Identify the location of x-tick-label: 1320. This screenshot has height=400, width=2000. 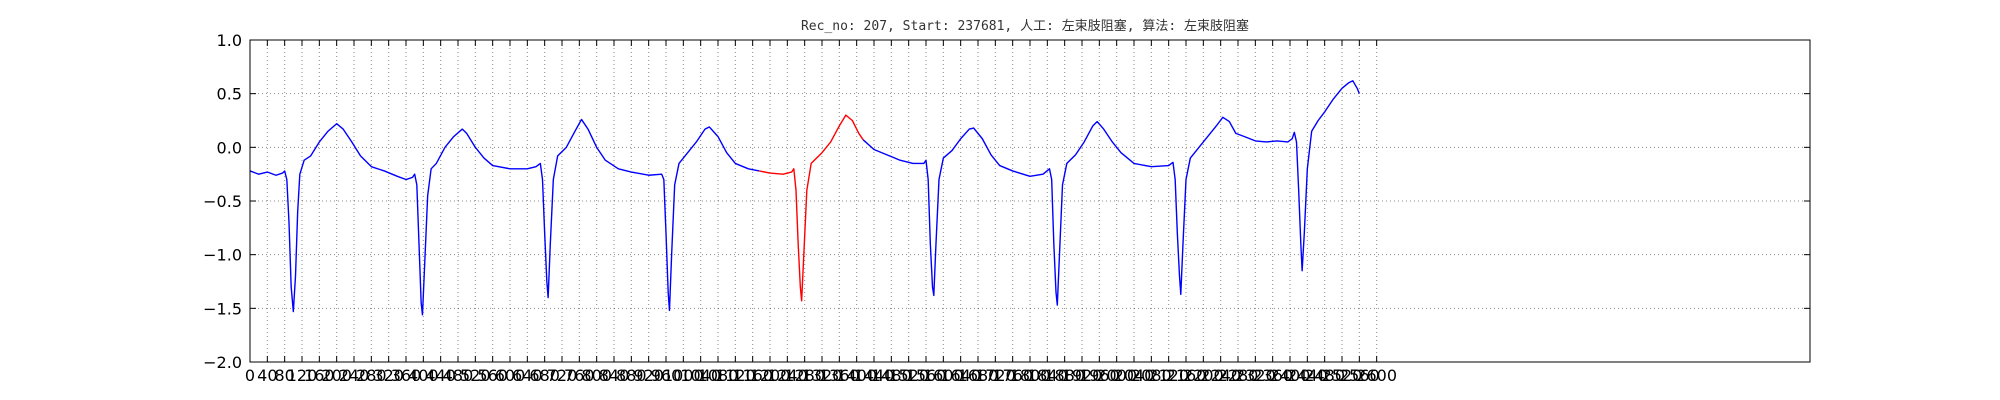
(822, 375).